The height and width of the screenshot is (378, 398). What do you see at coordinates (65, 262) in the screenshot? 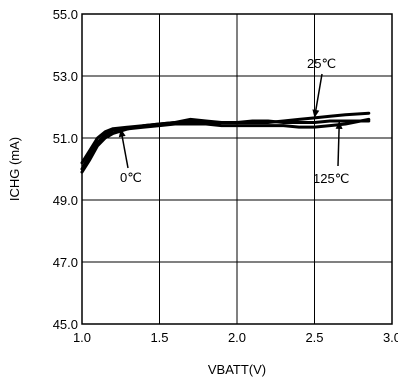
I see `y-tick-label: 47.0` at bounding box center [65, 262].